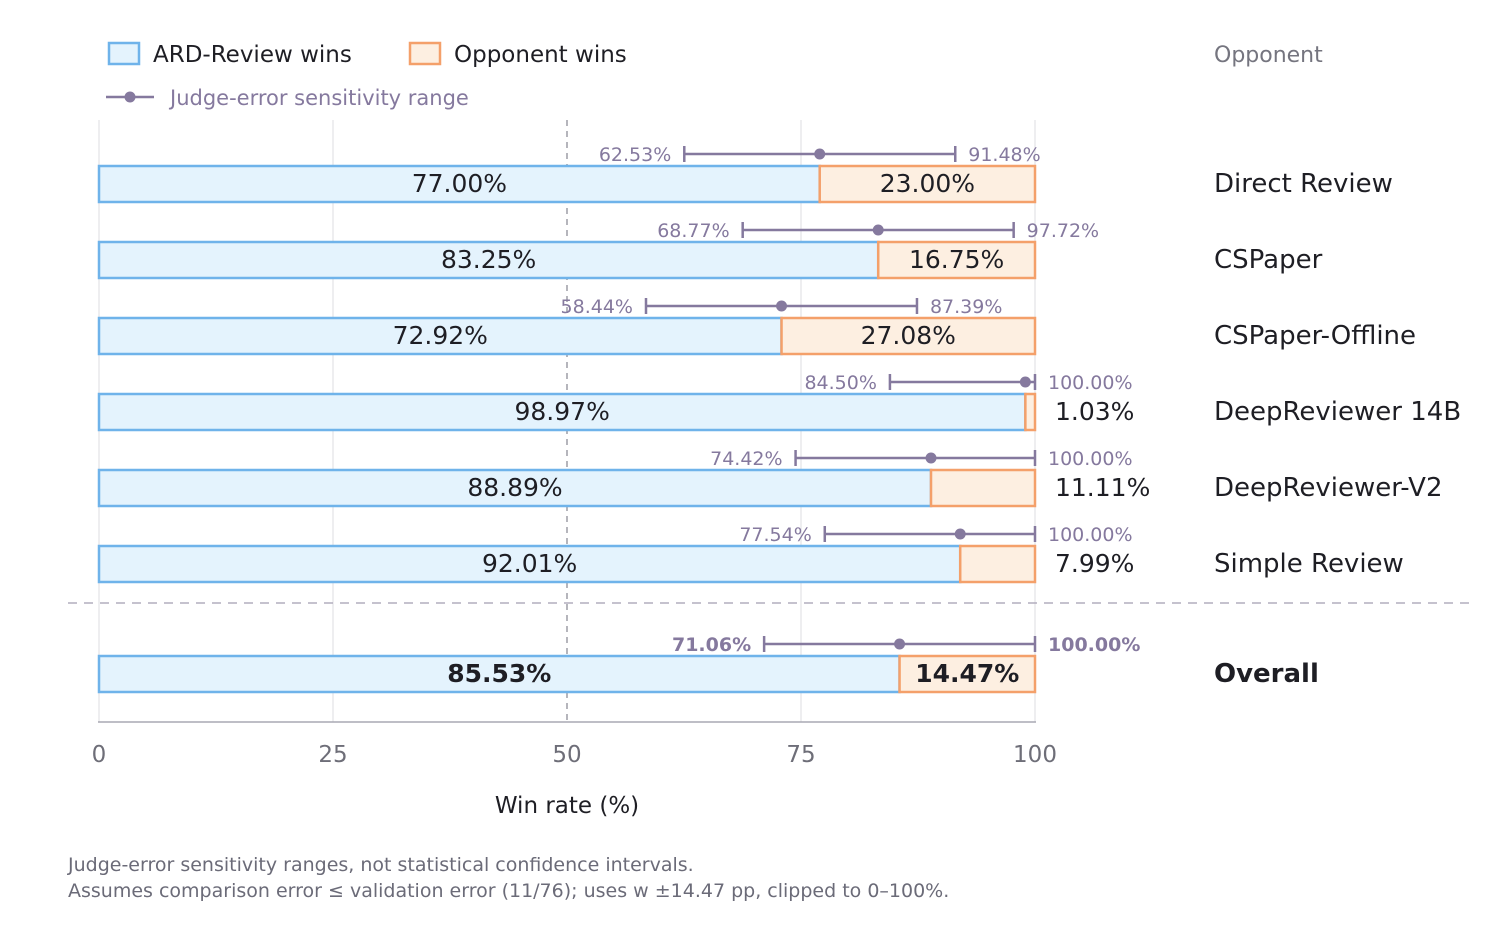 This screenshot has width=1512, height=927. What do you see at coordinates (540, 55) in the screenshot?
I see `legend-label-opponent: Opponent wins` at bounding box center [540, 55].